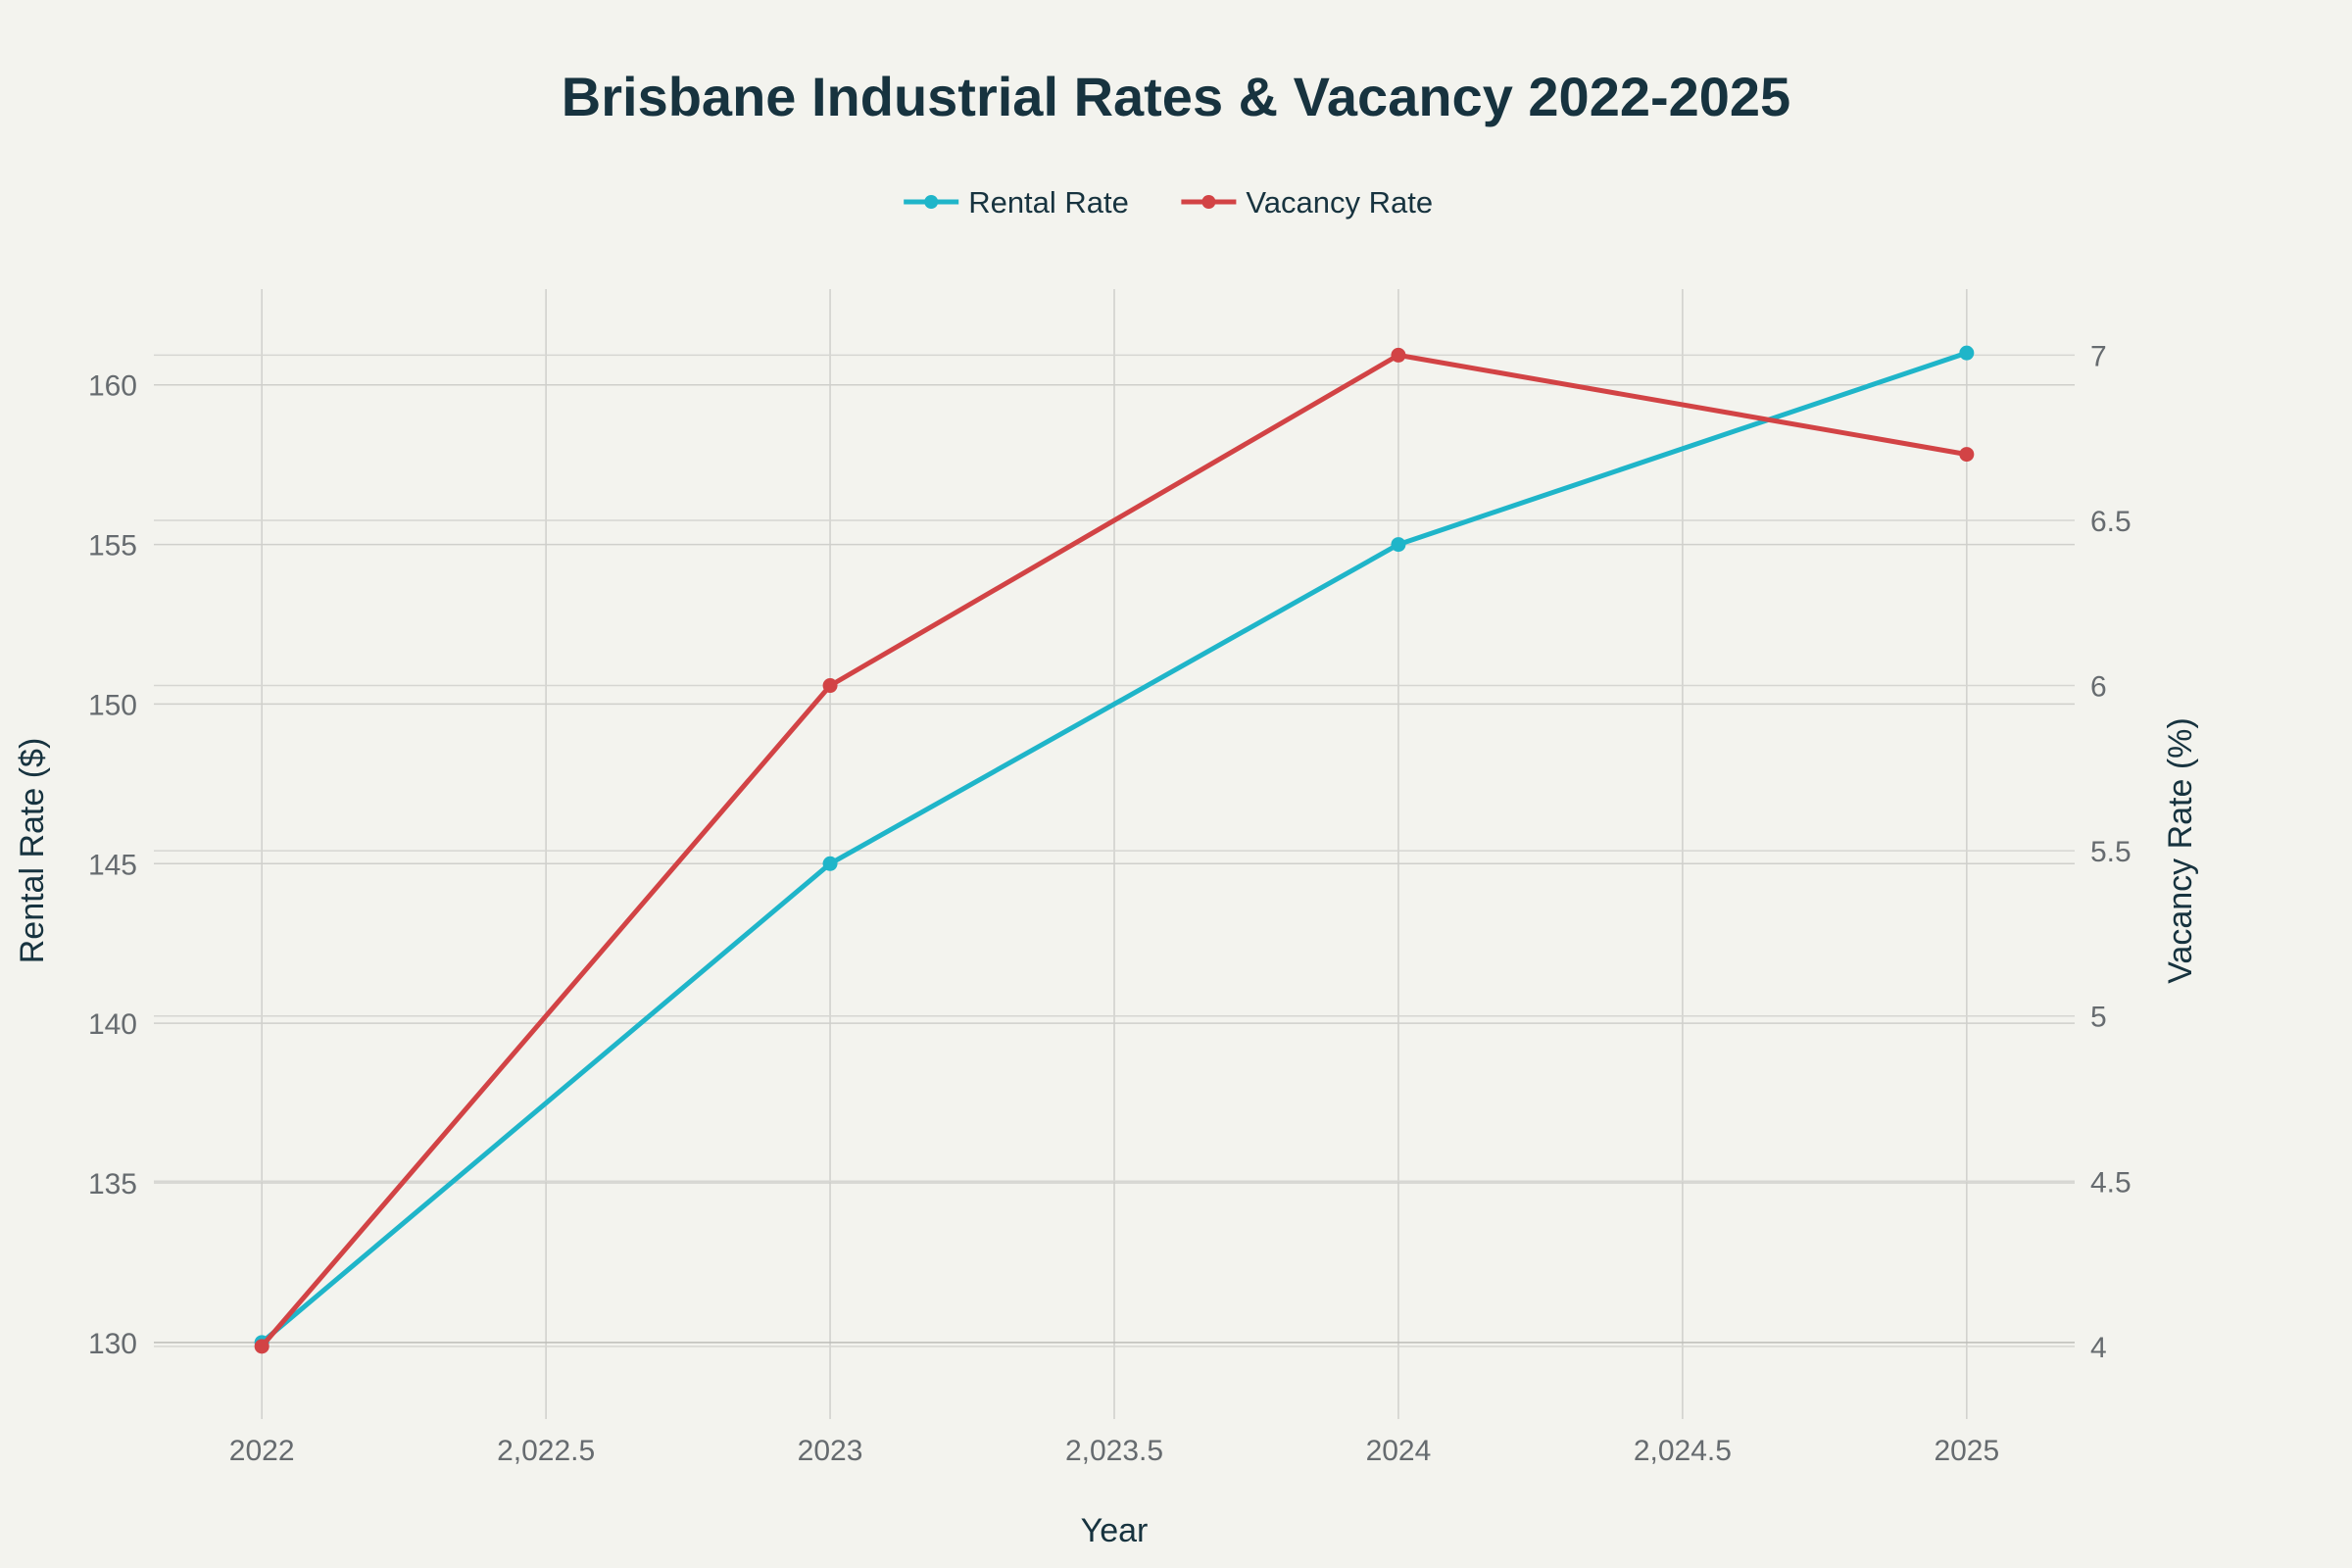  Describe the element at coordinates (112, 546) in the screenshot. I see `y-tick-label: 155` at that location.